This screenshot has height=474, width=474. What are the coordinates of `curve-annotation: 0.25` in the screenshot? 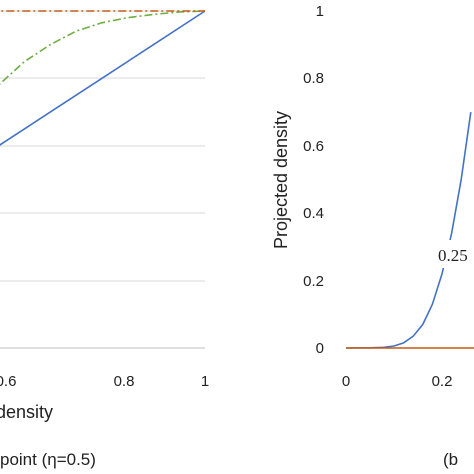 It's located at (453, 255).